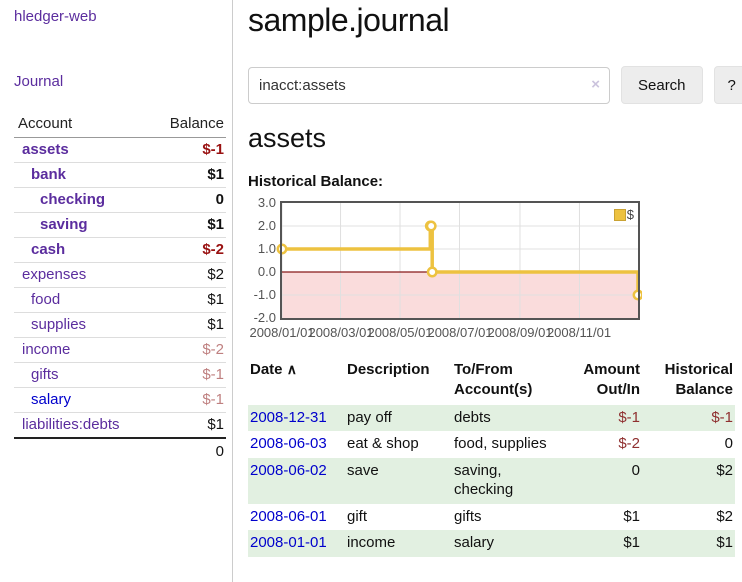  What do you see at coordinates (81, 375) in the screenshot?
I see `account-name-cell: gifts` at bounding box center [81, 375].